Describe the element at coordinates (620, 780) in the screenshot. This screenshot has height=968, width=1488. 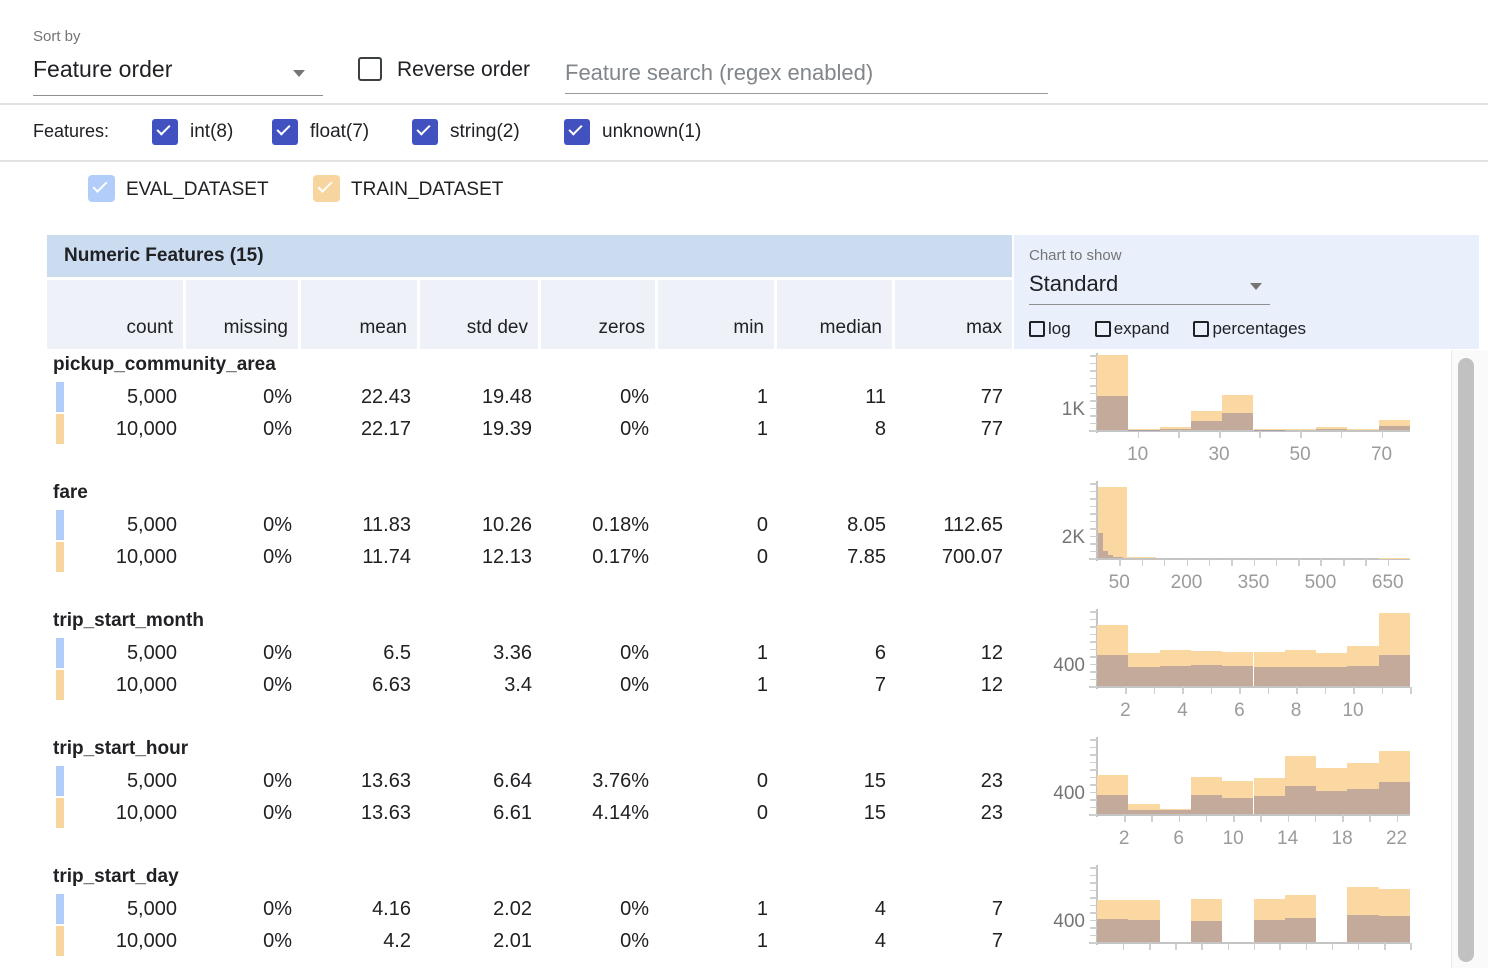
I see `stat-value: 3.76%` at that location.